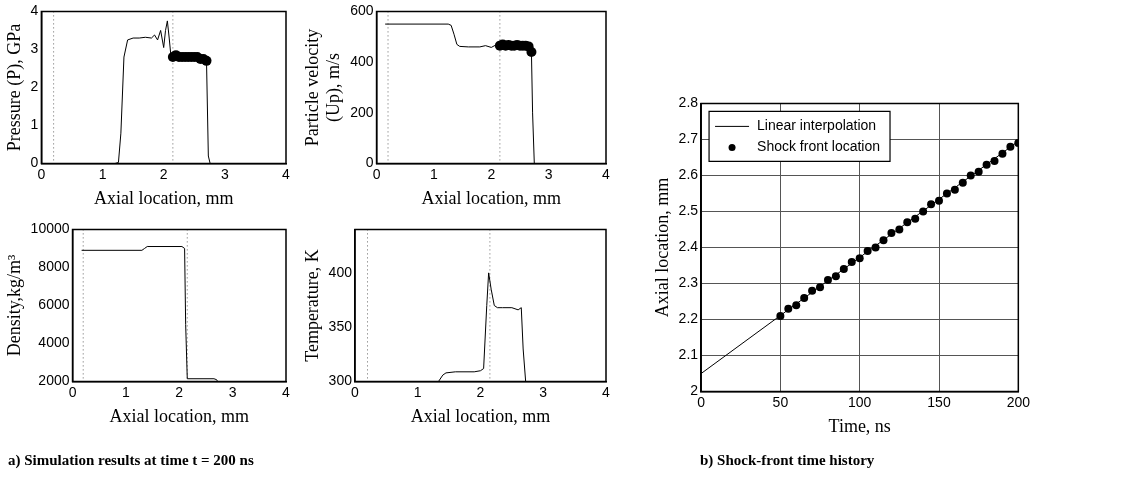 The height and width of the screenshot is (489, 1131). Describe the element at coordinates (688, 318) in the screenshot. I see `y-tick-label: 2.2` at that location.